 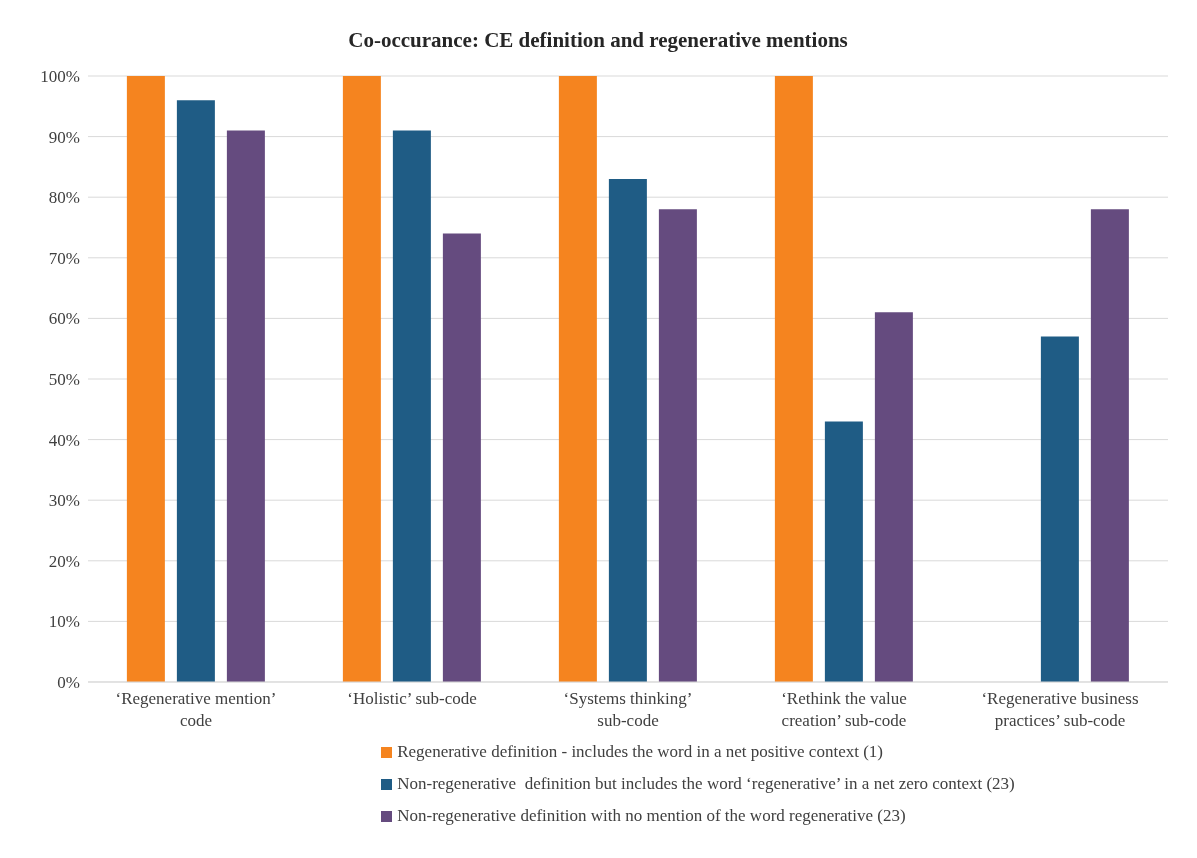 What do you see at coordinates (628, 709) in the screenshot?
I see `x-tick-label: ‘Systems thinking’ sub-code` at bounding box center [628, 709].